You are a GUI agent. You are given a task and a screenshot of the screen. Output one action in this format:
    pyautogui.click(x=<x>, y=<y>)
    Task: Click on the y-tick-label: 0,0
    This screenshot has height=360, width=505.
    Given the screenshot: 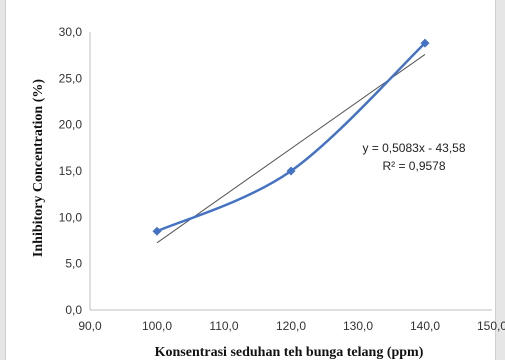 What is the action you would take?
    pyautogui.click(x=73, y=310)
    